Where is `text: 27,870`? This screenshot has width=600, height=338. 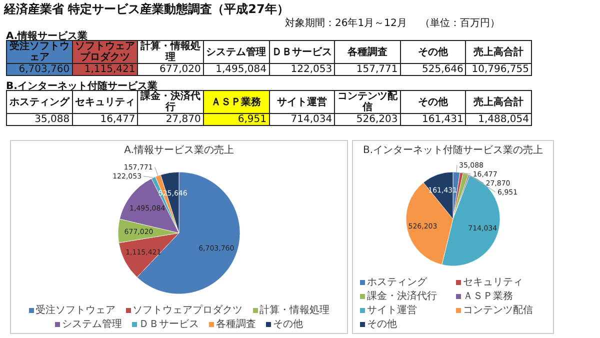 text: 27,870 is located at coordinates (183, 119).